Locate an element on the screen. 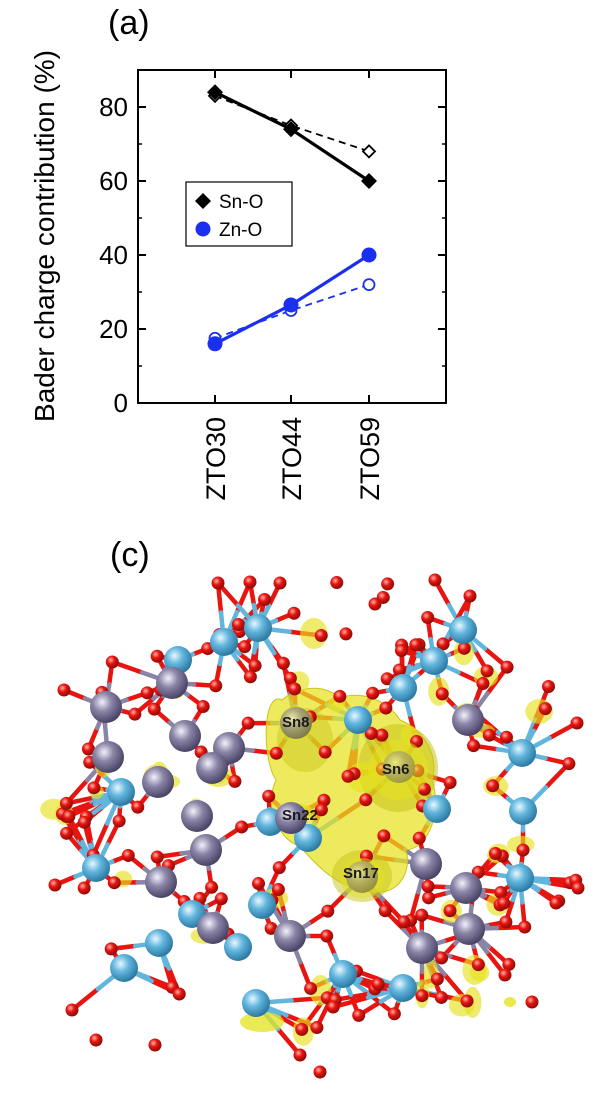 This screenshot has width=594, height=1093. legend-zn-o-label: Zn-O is located at coordinates (240, 230).